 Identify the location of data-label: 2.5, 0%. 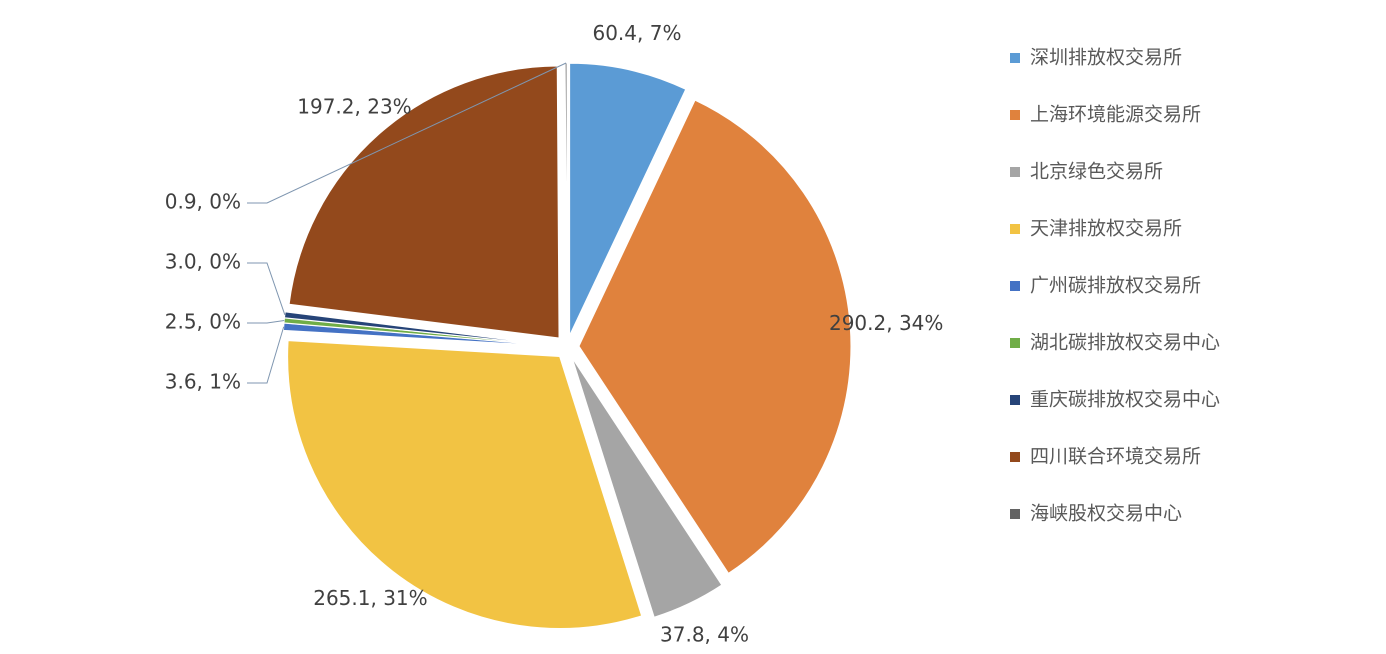
(203, 322).